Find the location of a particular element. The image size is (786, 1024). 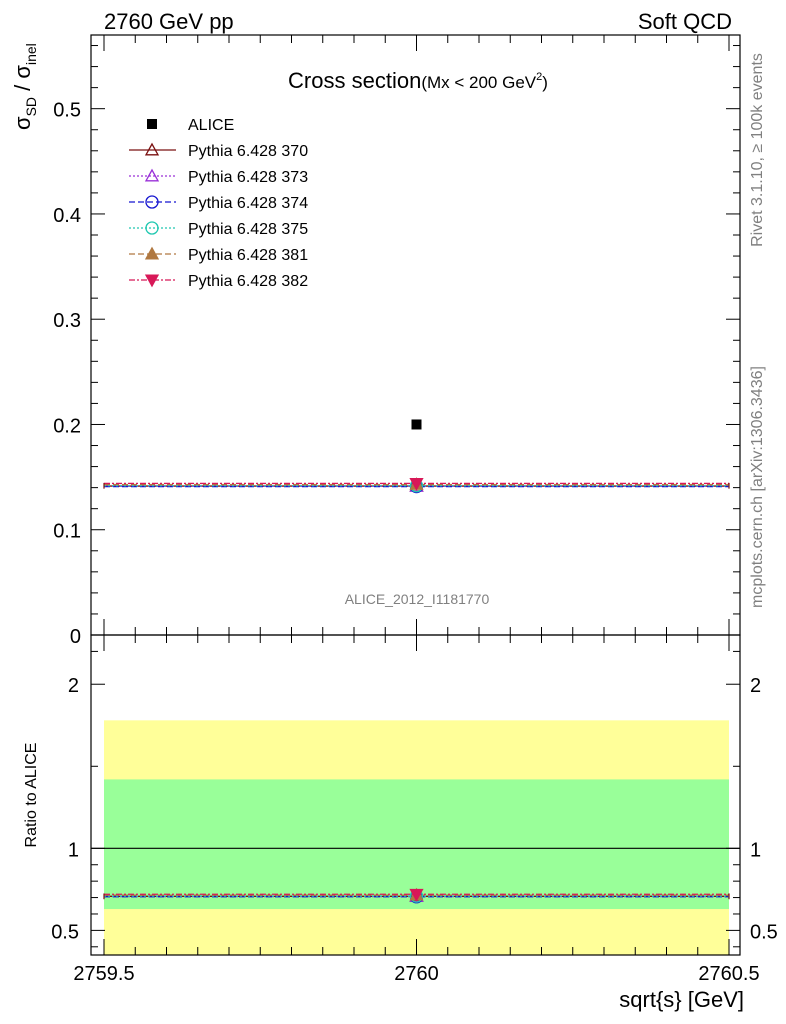

xtick-label-0: 2759.5 is located at coordinates (103, 974).